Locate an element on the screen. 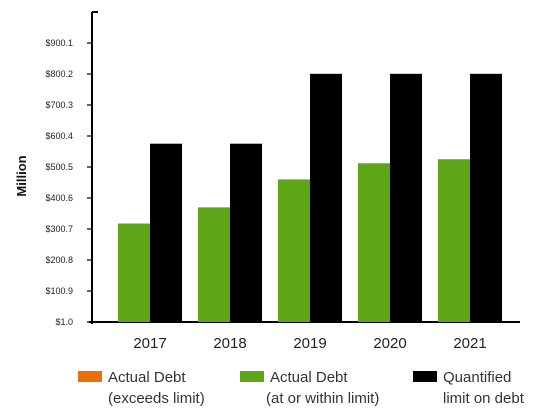 This screenshot has height=410, width=553. legend-label-line2: (exceeds limit) is located at coordinates (156, 398).